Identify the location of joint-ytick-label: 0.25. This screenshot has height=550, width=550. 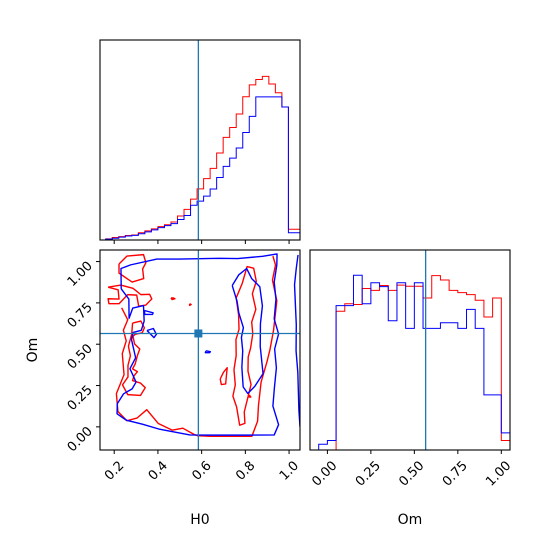
(80, 398).